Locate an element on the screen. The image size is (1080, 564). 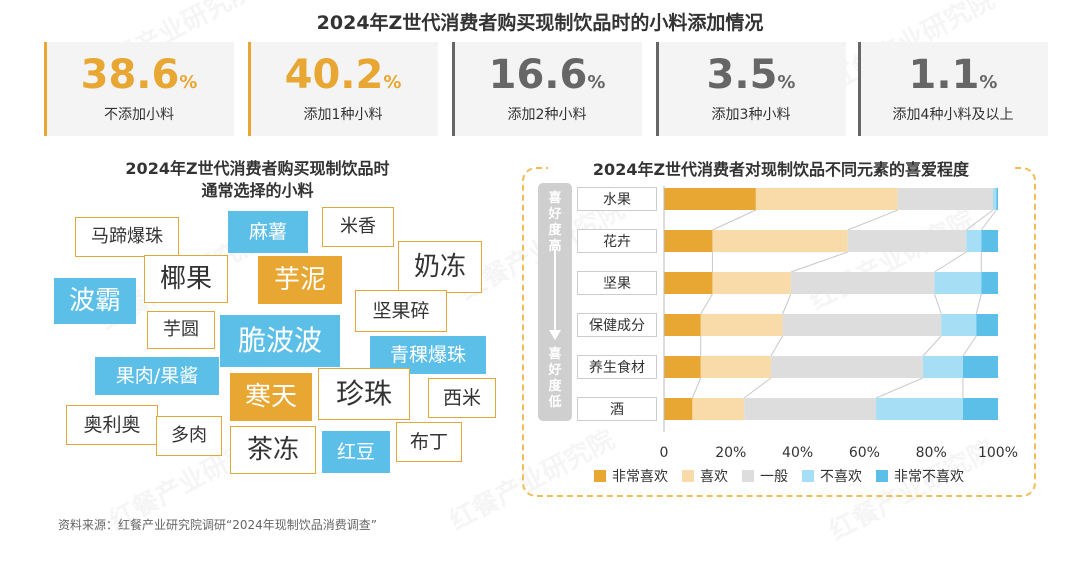
stat-card: 16.6% 添加2种小料 is located at coordinates (547, 89).